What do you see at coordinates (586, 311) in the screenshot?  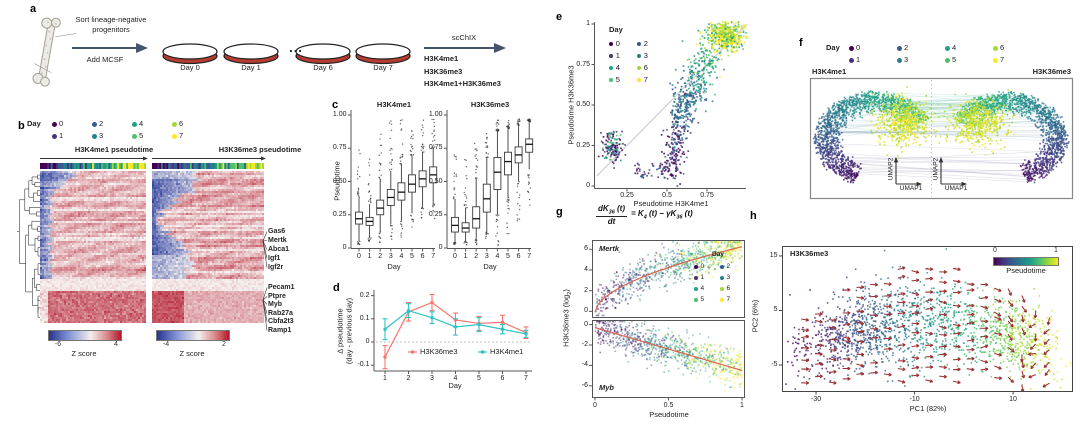 I see `g-top-ytick-3: 0` at bounding box center [586, 311].